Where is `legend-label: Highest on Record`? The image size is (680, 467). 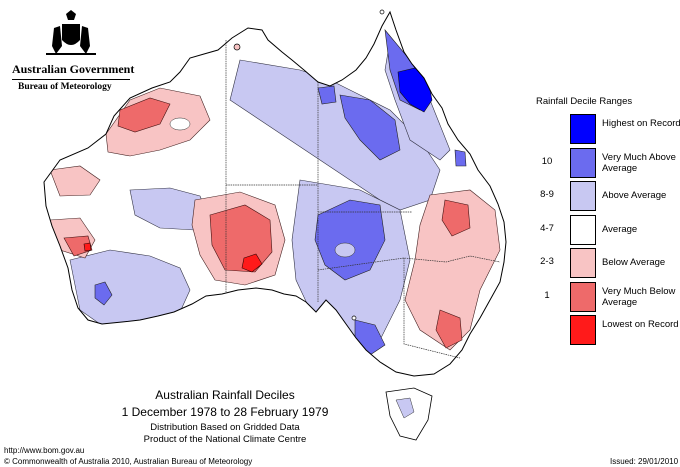
legend-label: Highest on Record is located at coordinates (641, 123).